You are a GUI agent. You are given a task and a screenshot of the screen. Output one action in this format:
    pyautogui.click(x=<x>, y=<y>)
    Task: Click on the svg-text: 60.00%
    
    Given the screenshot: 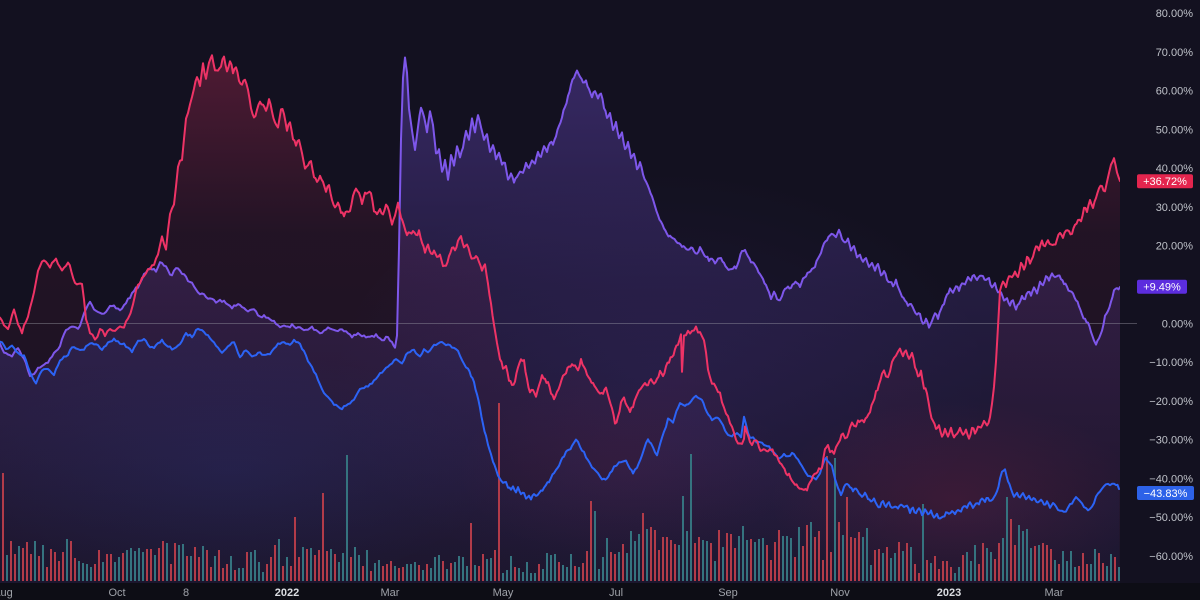 What is the action you would take?
    pyautogui.click(x=1175, y=92)
    